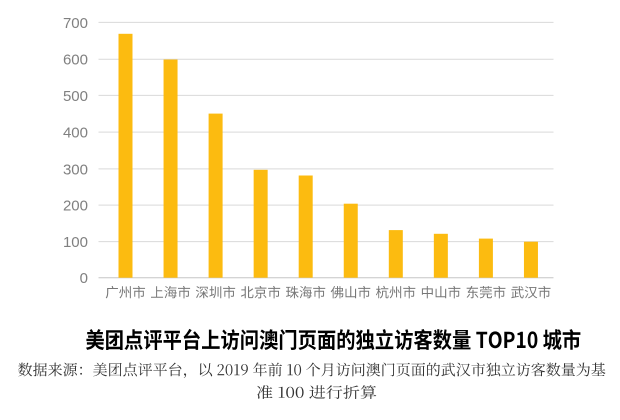  I want to click on svg-text: 300, so click(75, 169).